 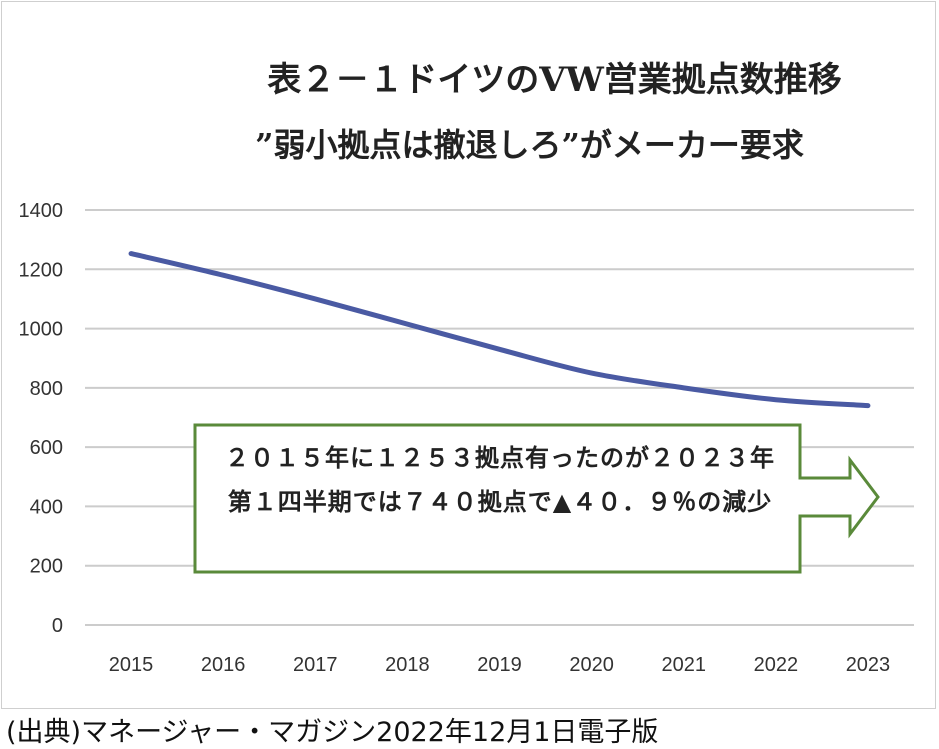 I want to click on x-tick-label: 2017, so click(x=315, y=665).